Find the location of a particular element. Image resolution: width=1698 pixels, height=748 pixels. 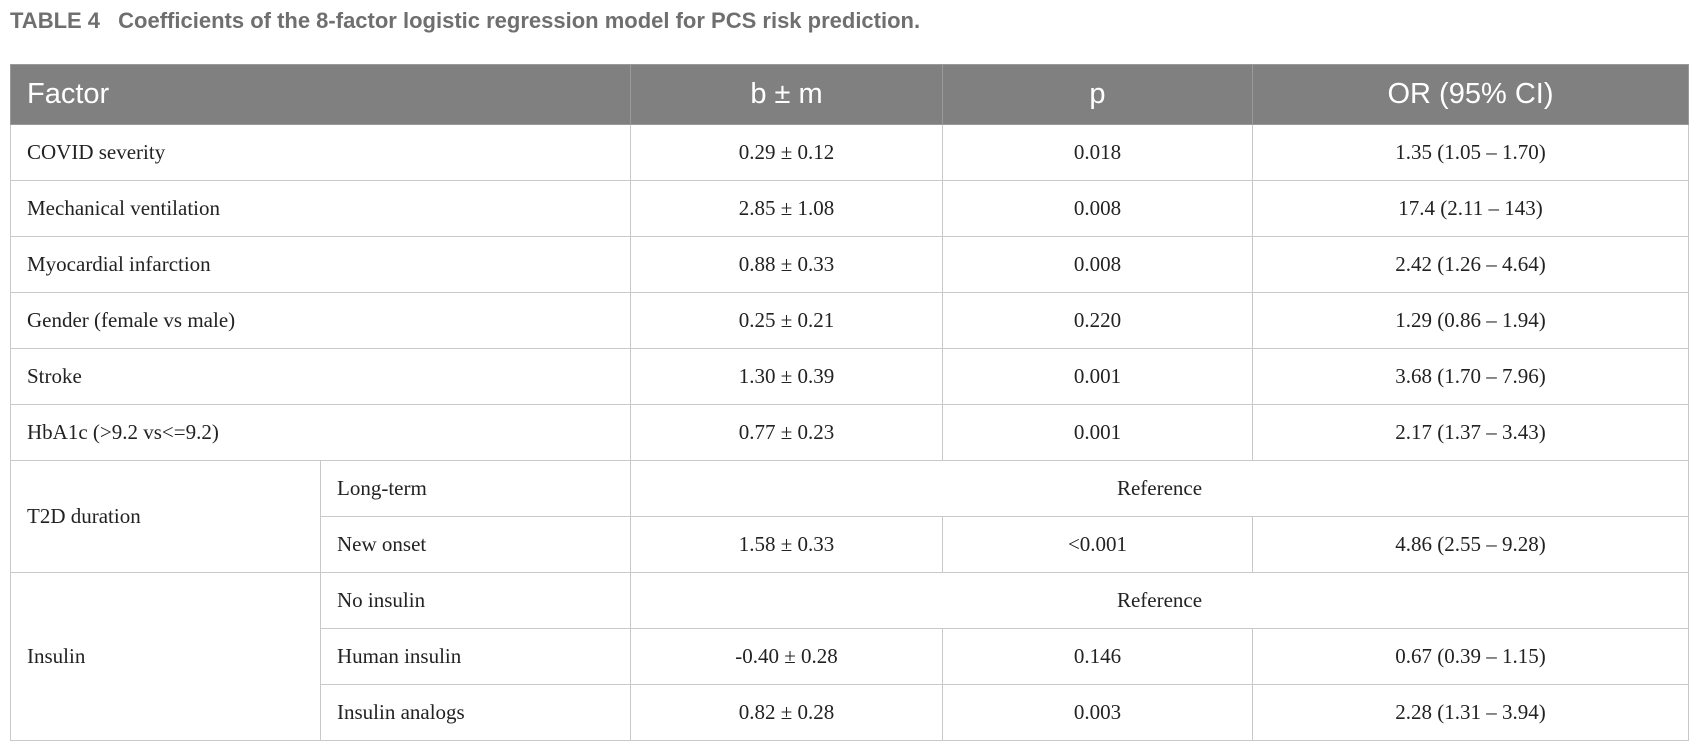

sublevel-cell: New onset is located at coordinates (475, 544).